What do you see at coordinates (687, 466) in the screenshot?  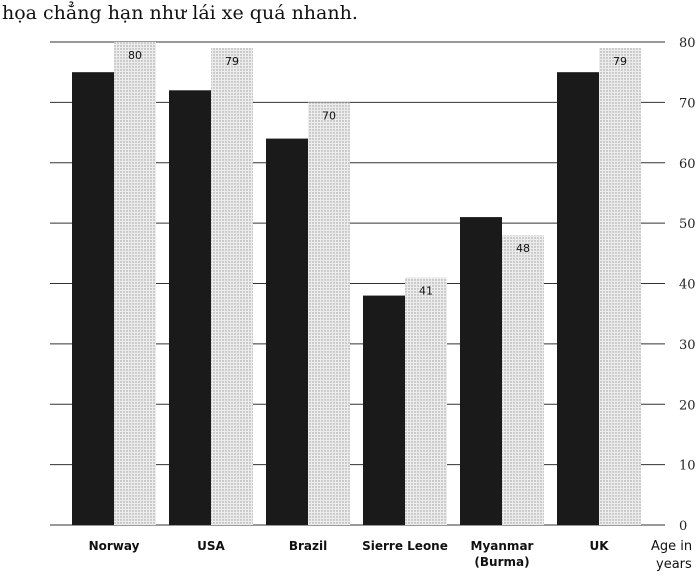 I see `y-tick-label: 10` at bounding box center [687, 466].